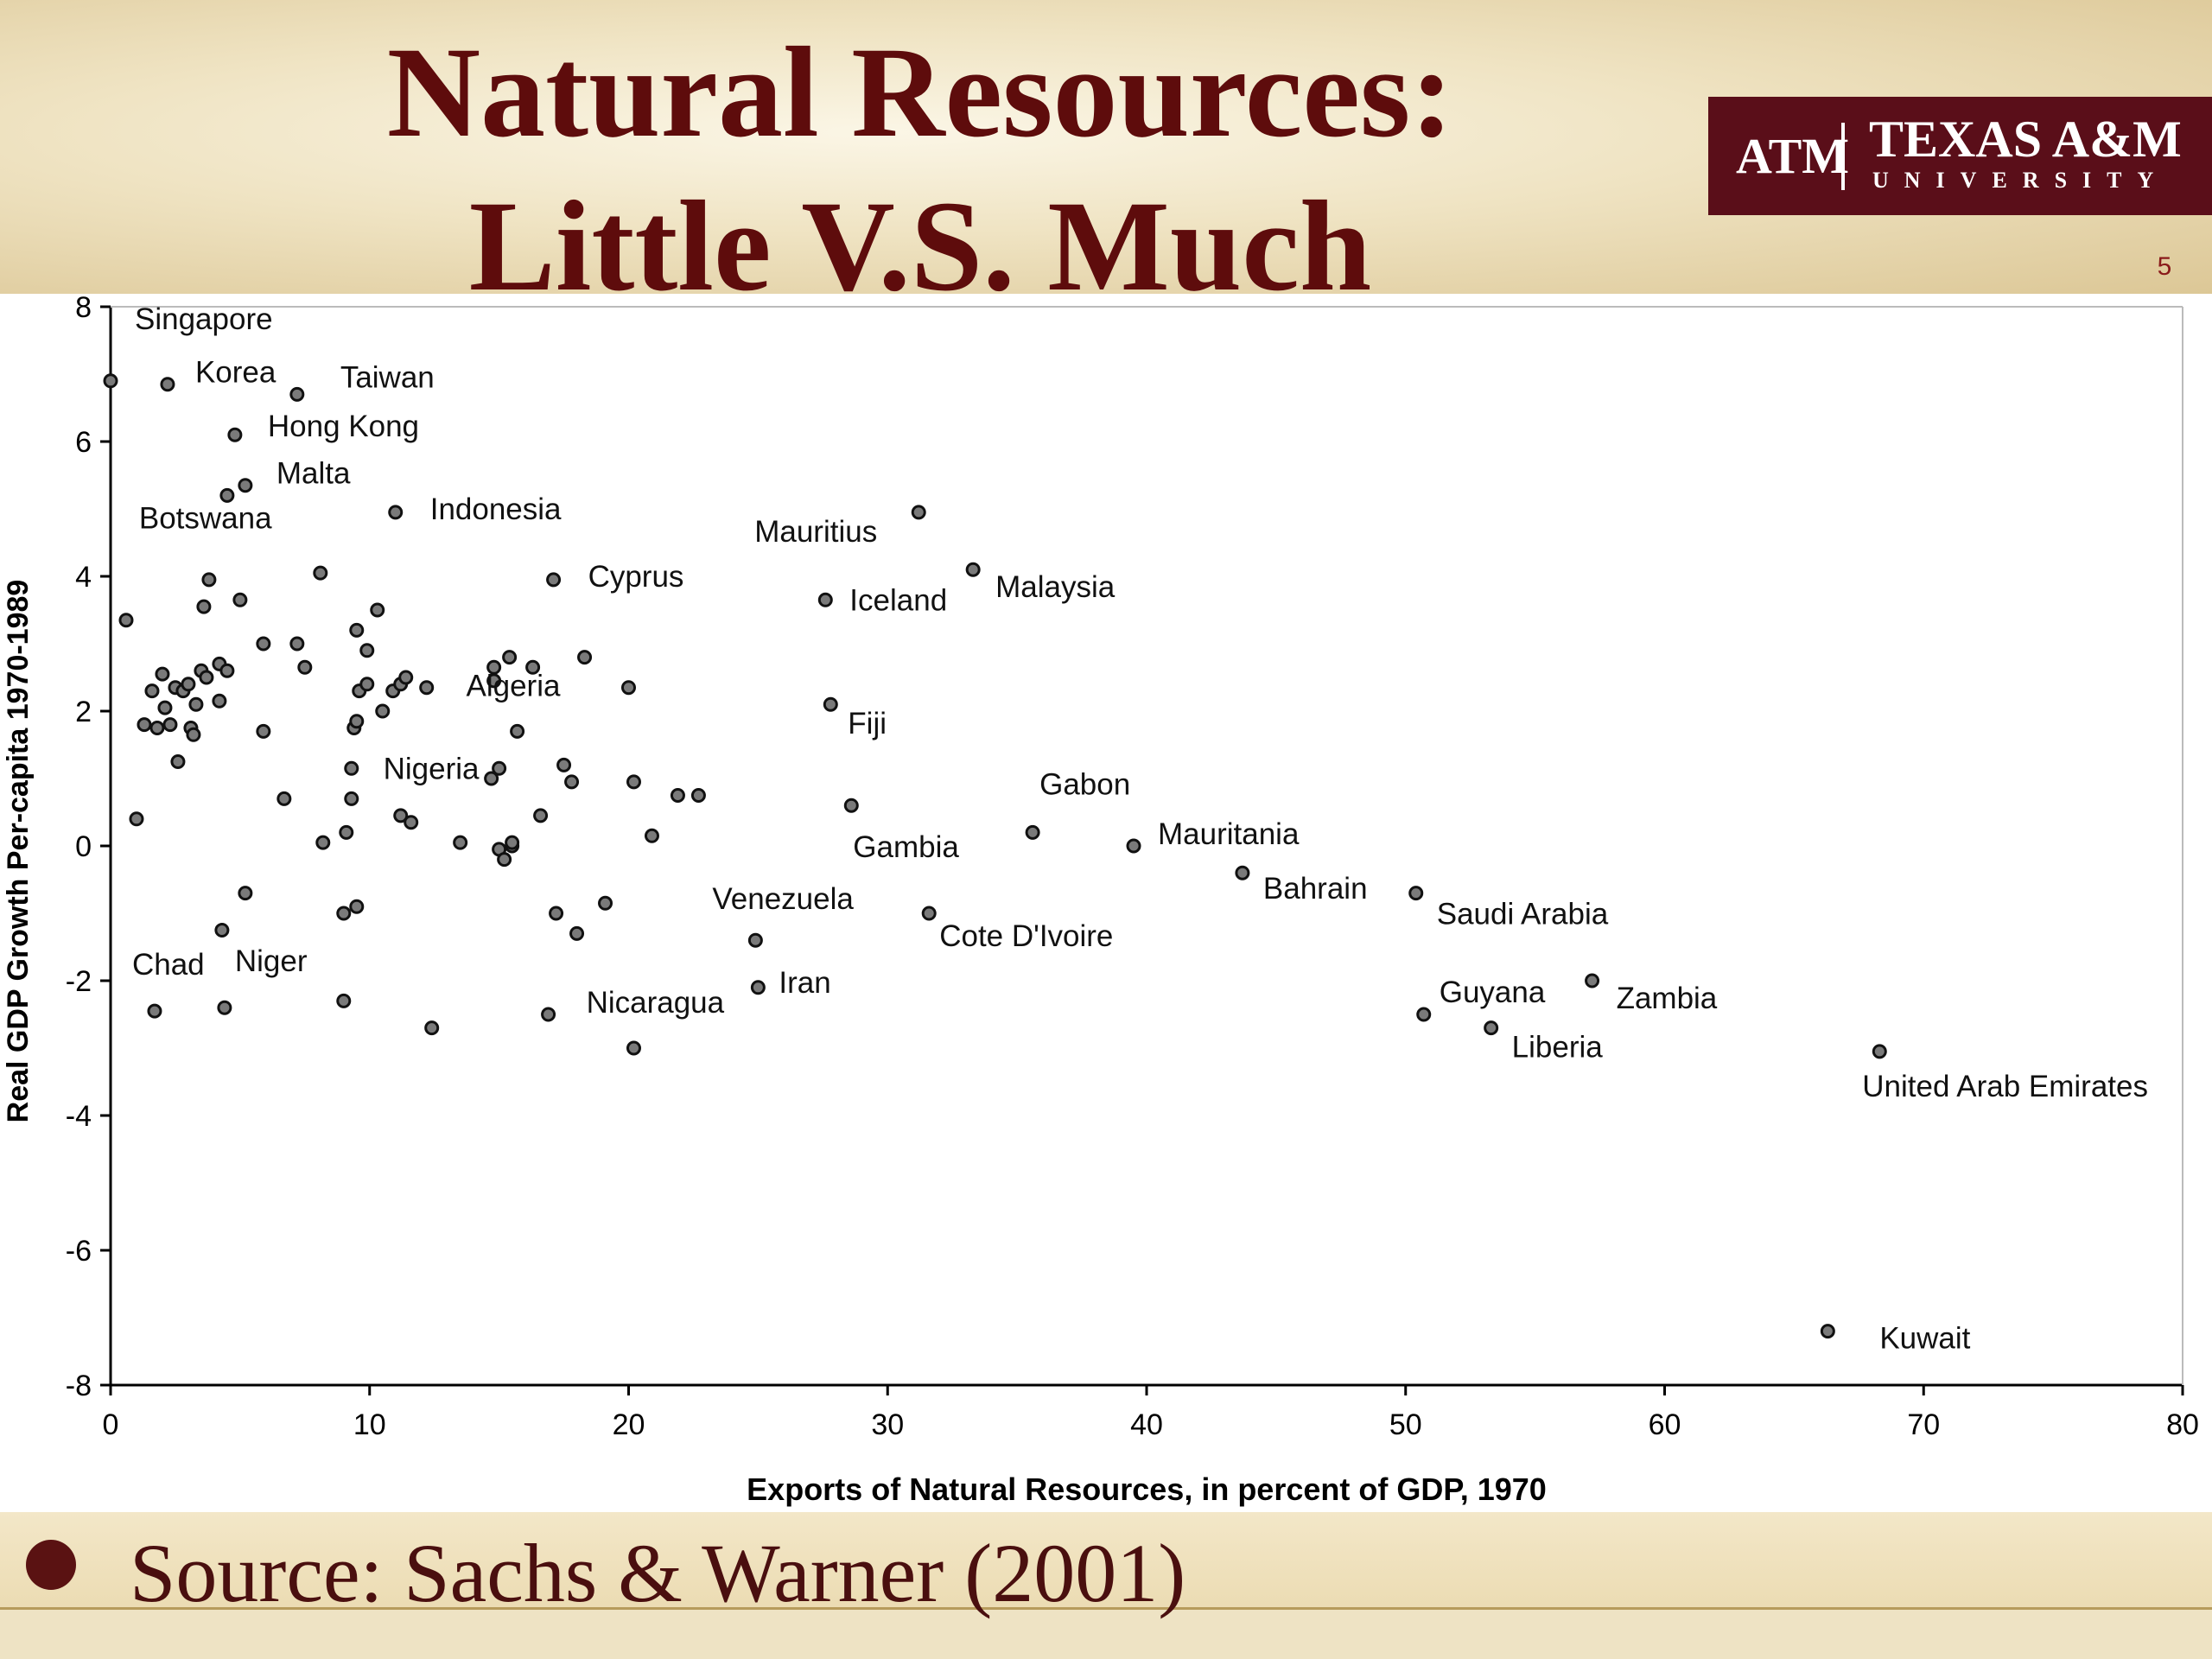  What do you see at coordinates (387, 377) in the screenshot?
I see `point-label: Taiwan` at bounding box center [387, 377].